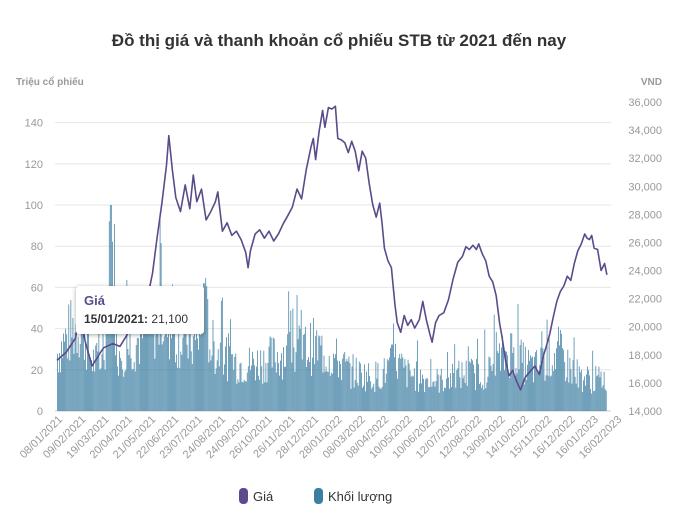  What do you see at coordinates (651, 82) in the screenshot?
I see `y-right-axis-title: VND` at bounding box center [651, 82].